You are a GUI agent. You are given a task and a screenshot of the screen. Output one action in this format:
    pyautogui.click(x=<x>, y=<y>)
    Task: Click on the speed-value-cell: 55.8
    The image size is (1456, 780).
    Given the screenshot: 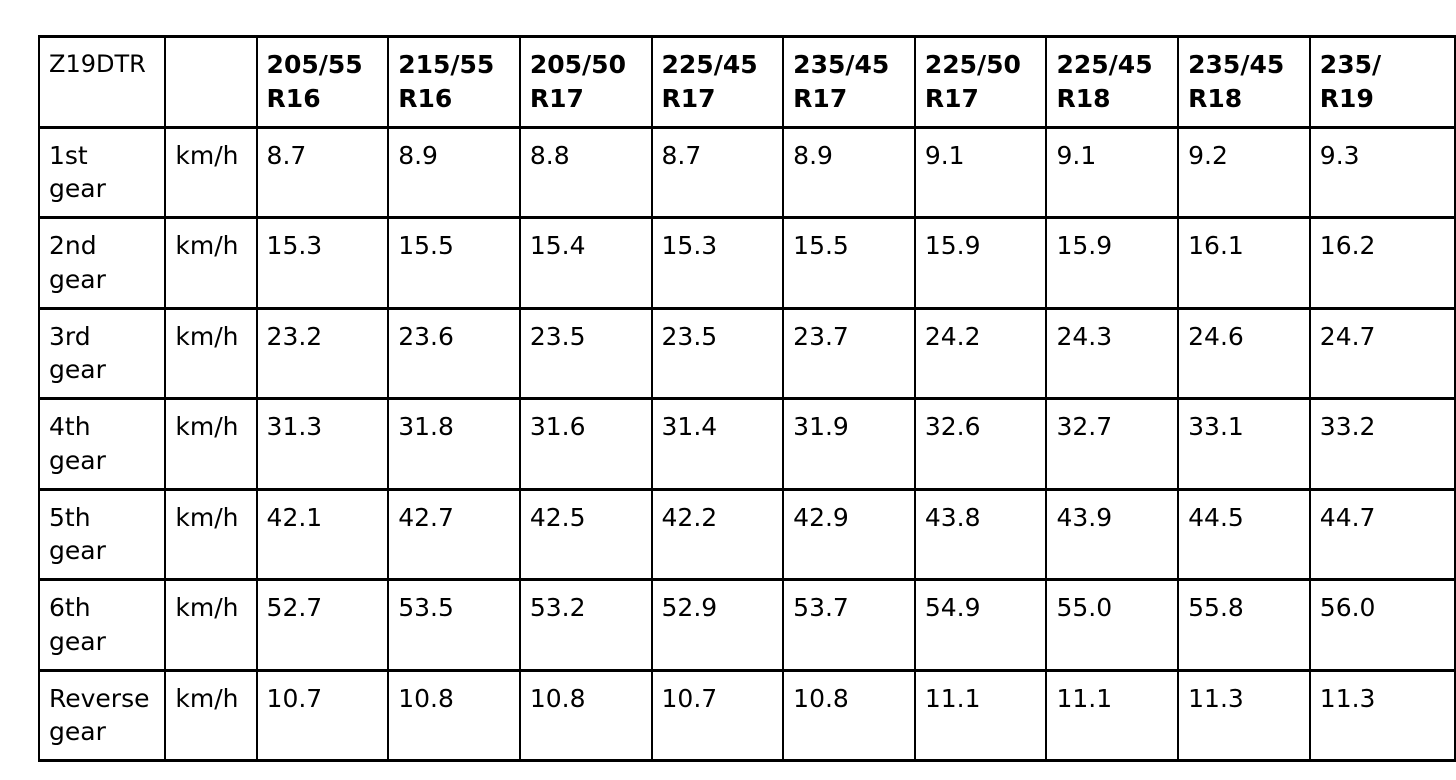 What is the action you would take?
    pyautogui.click(x=1244, y=625)
    